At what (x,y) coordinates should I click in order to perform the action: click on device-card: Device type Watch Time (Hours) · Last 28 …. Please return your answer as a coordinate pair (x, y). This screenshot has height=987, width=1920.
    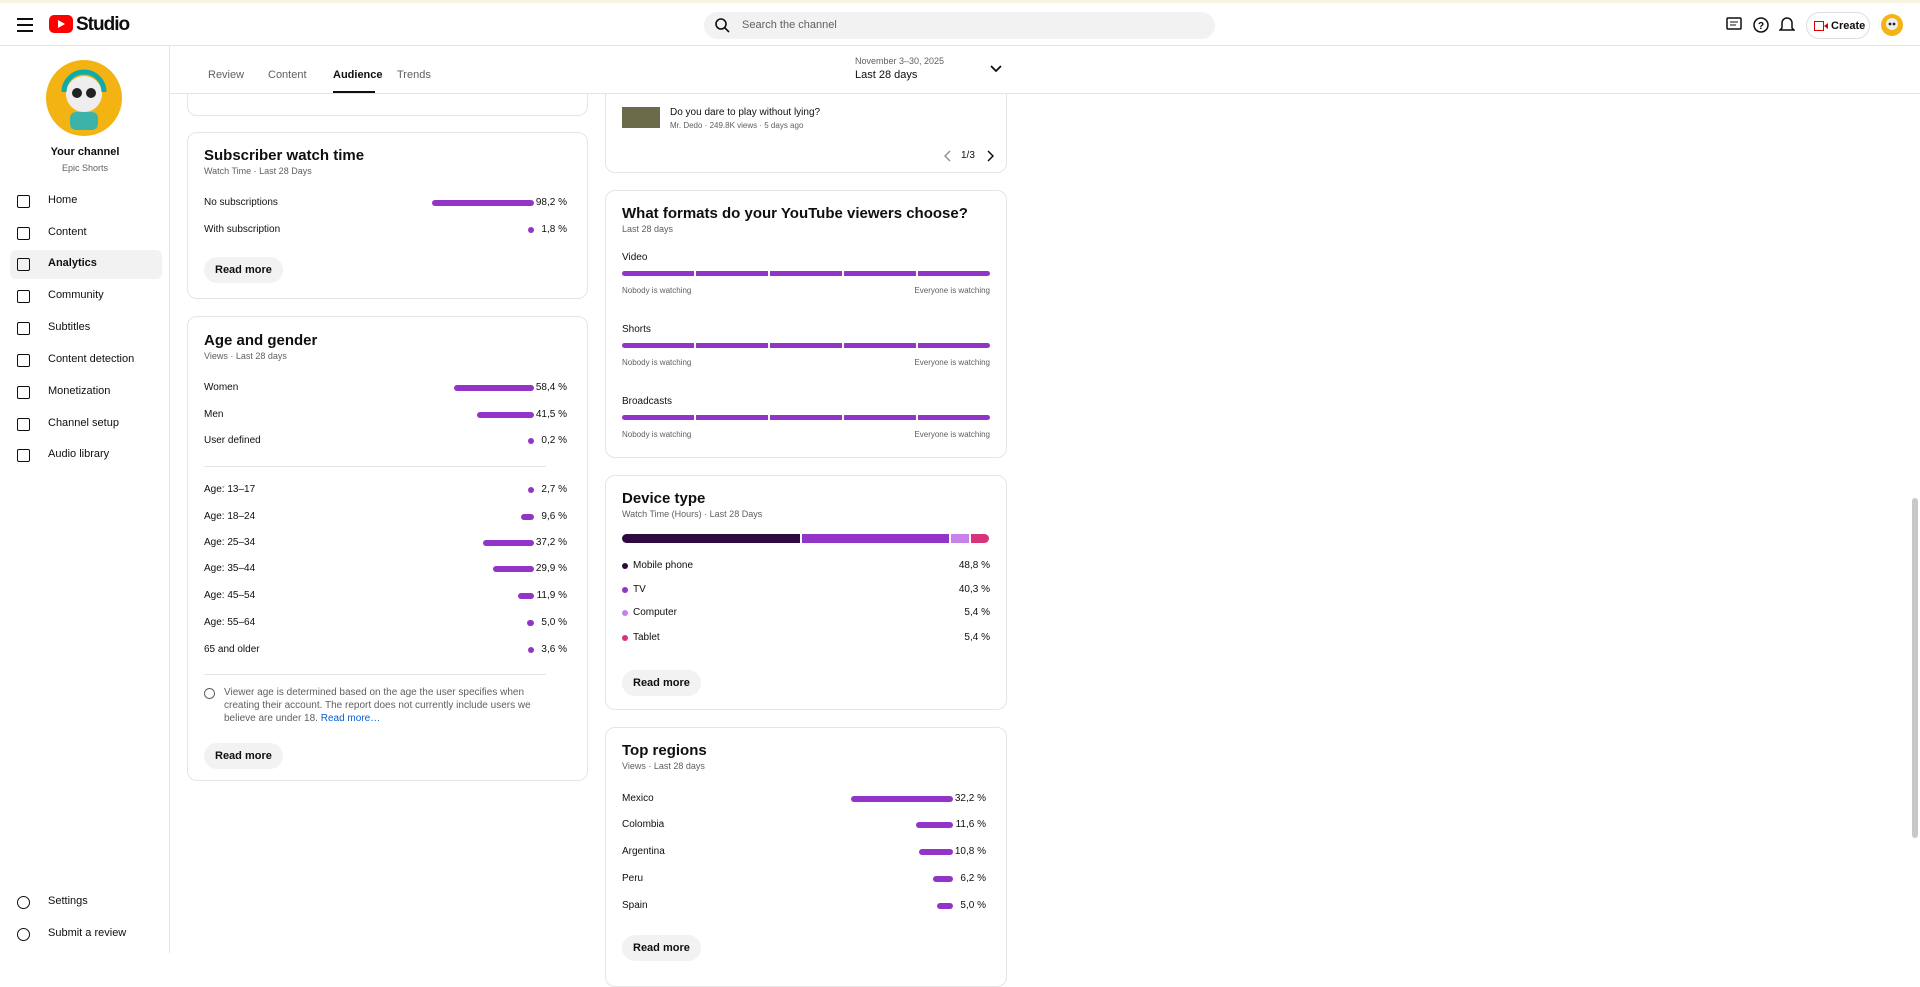
    Looking at the image, I should click on (806, 592).